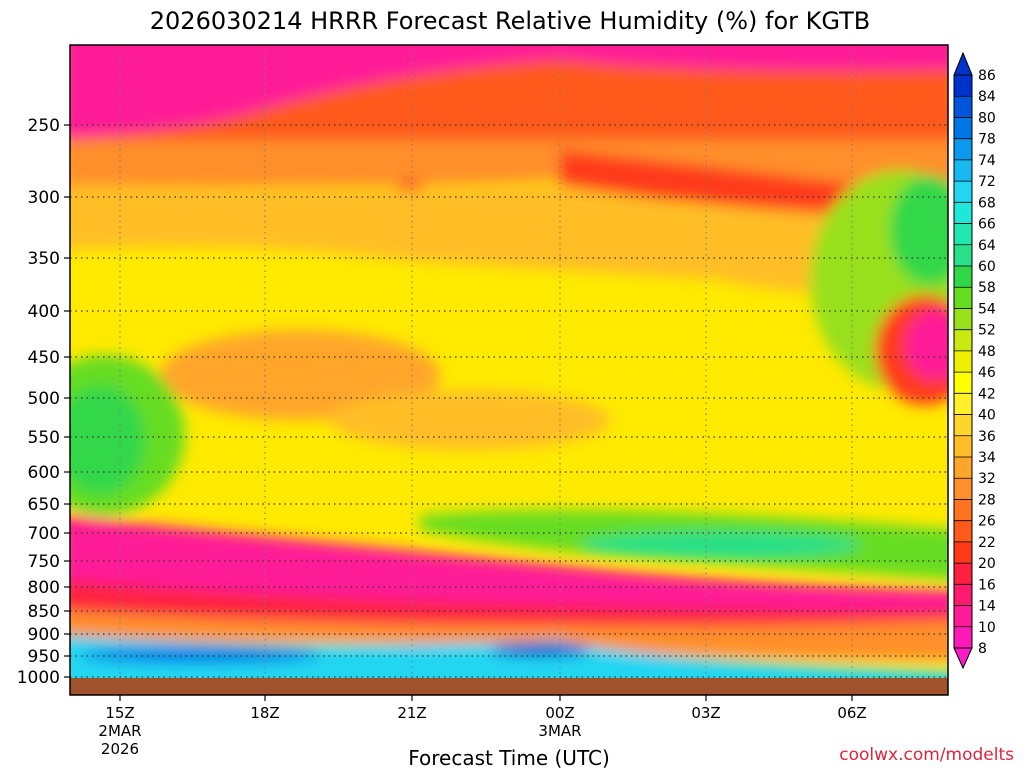  Describe the element at coordinates (44, 505) in the screenshot. I see `y-tick-label: 650` at that location.